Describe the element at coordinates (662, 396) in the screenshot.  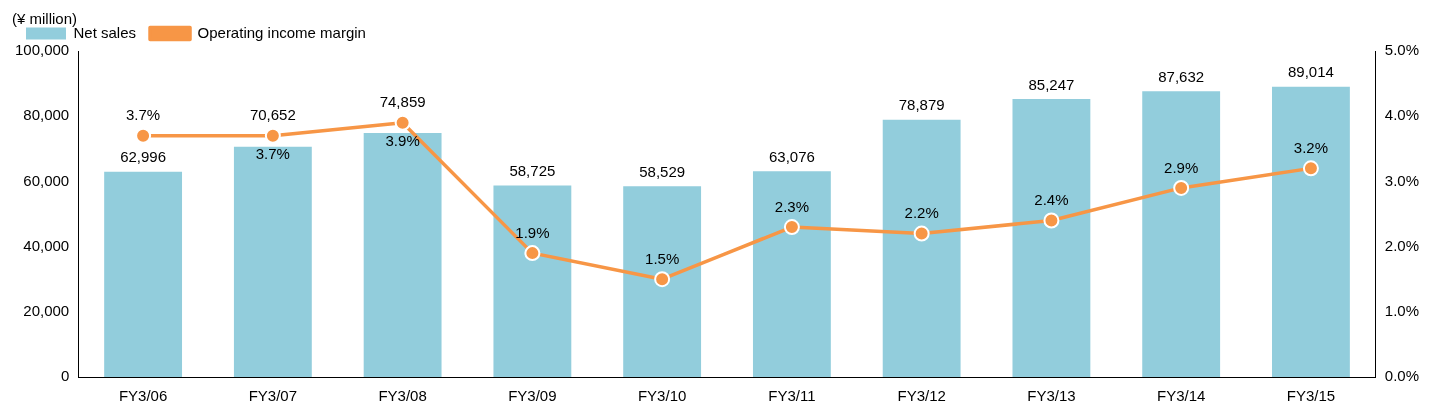
I see `x-tick-label: FY3/10` at that location.